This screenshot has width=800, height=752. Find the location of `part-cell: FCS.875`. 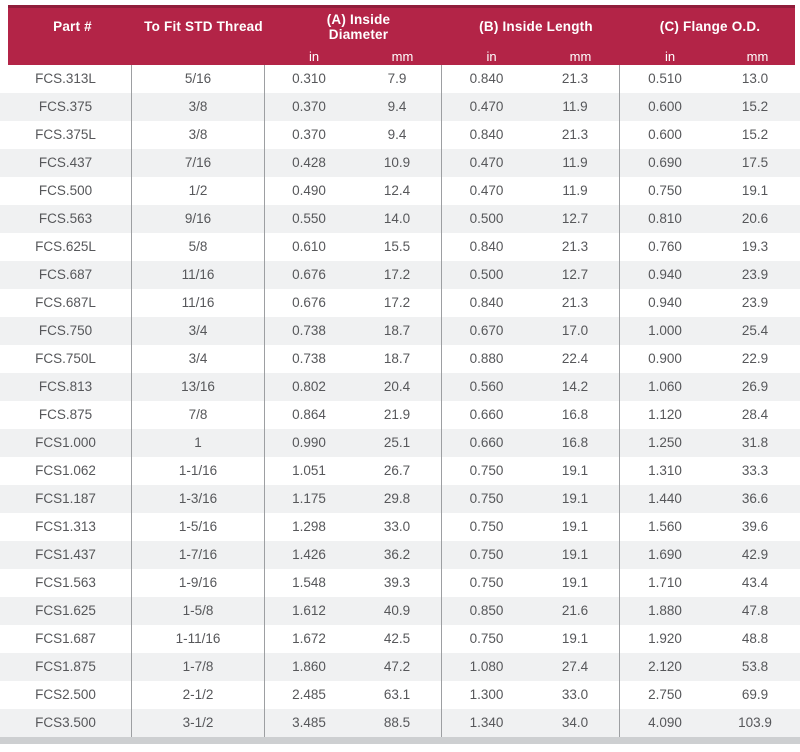

part-cell: FCS.875 is located at coordinates (66, 415).